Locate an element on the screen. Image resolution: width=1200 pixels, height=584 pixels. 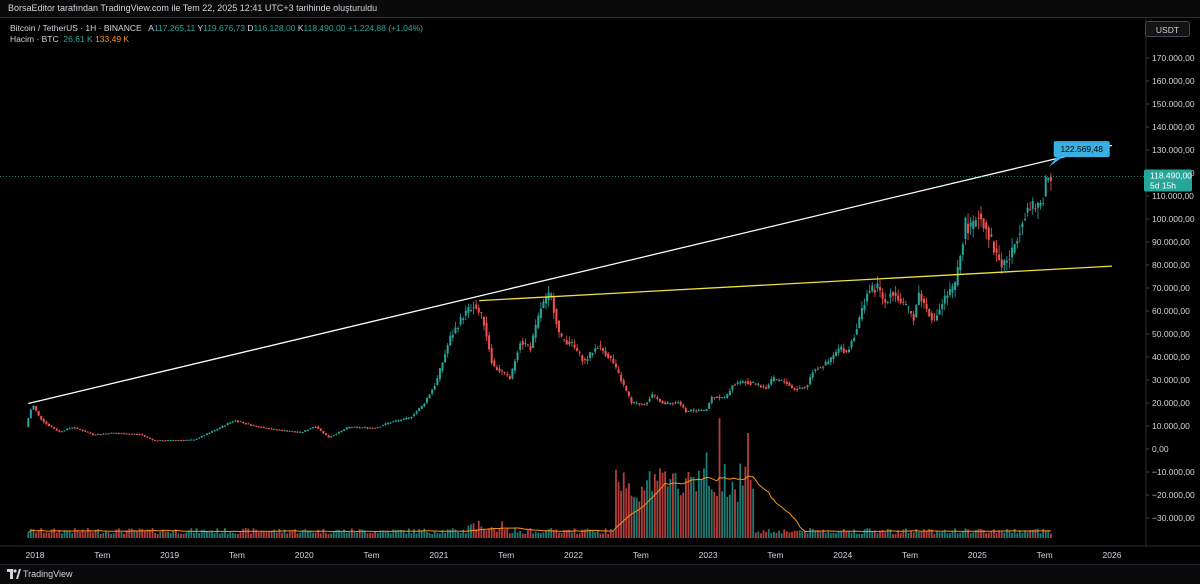
legend-symbol: Bitcoin / TetherUS · 1H · BINANCE is located at coordinates (76, 28).